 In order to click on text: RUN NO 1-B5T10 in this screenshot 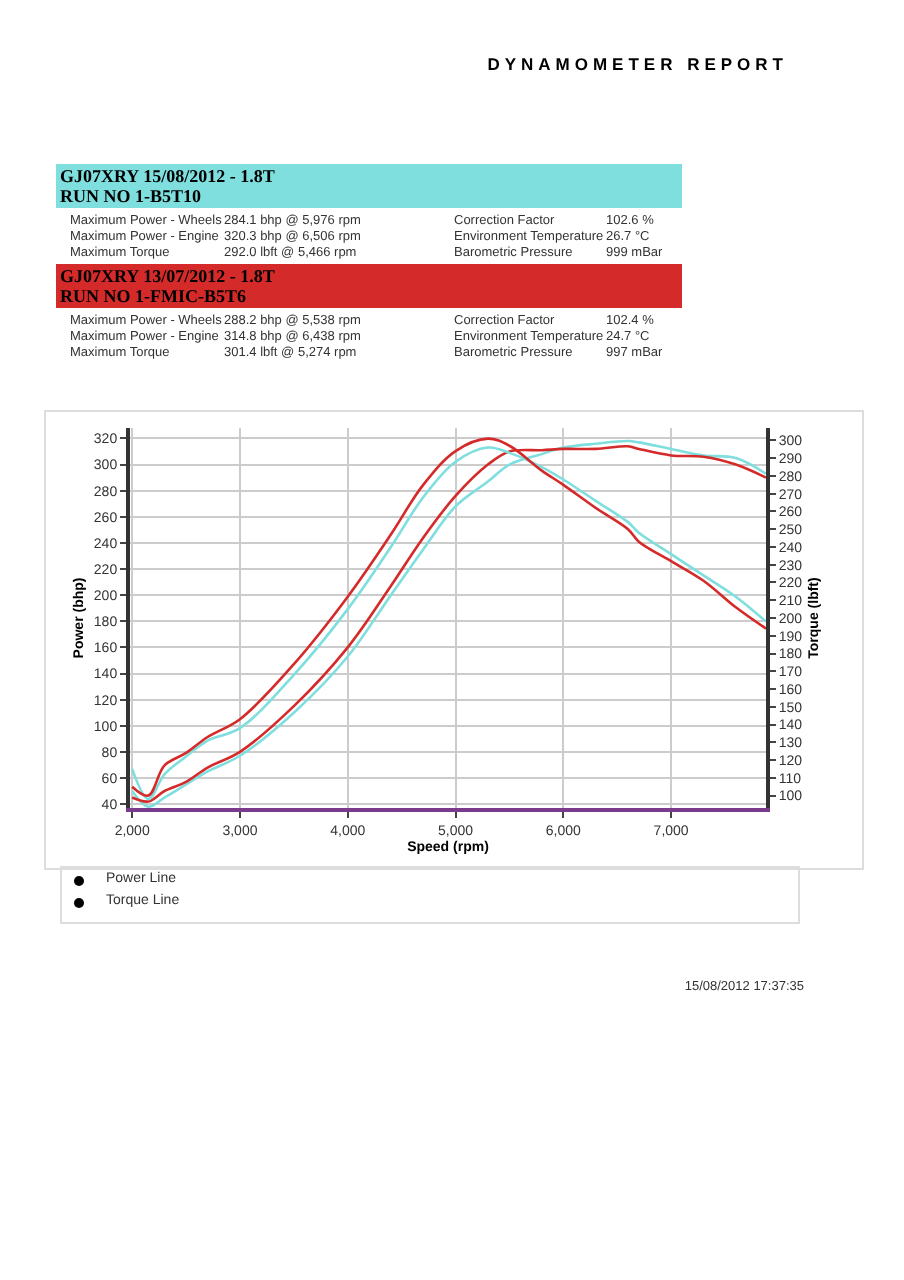, I will do `click(131, 196)`.